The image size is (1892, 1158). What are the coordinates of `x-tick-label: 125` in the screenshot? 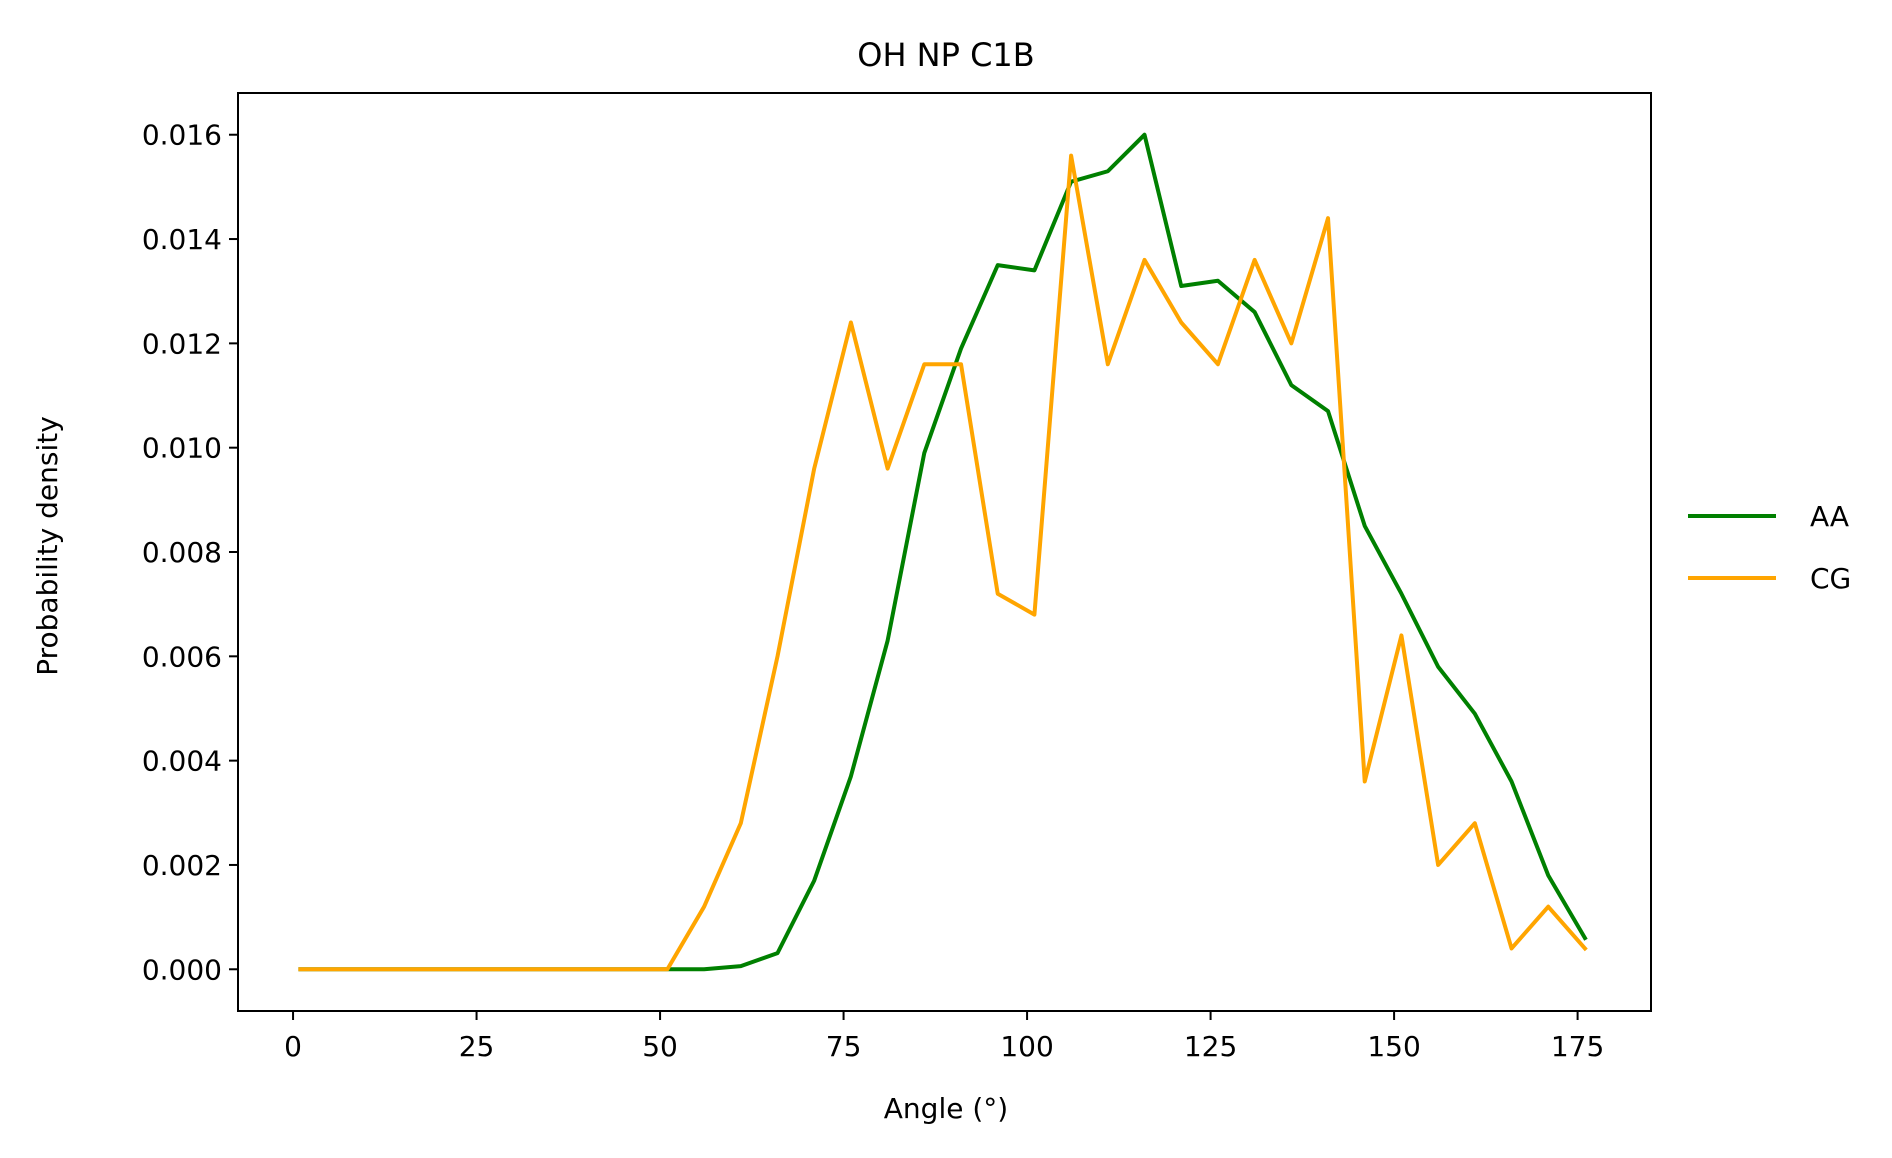 It's located at (1210, 1046).